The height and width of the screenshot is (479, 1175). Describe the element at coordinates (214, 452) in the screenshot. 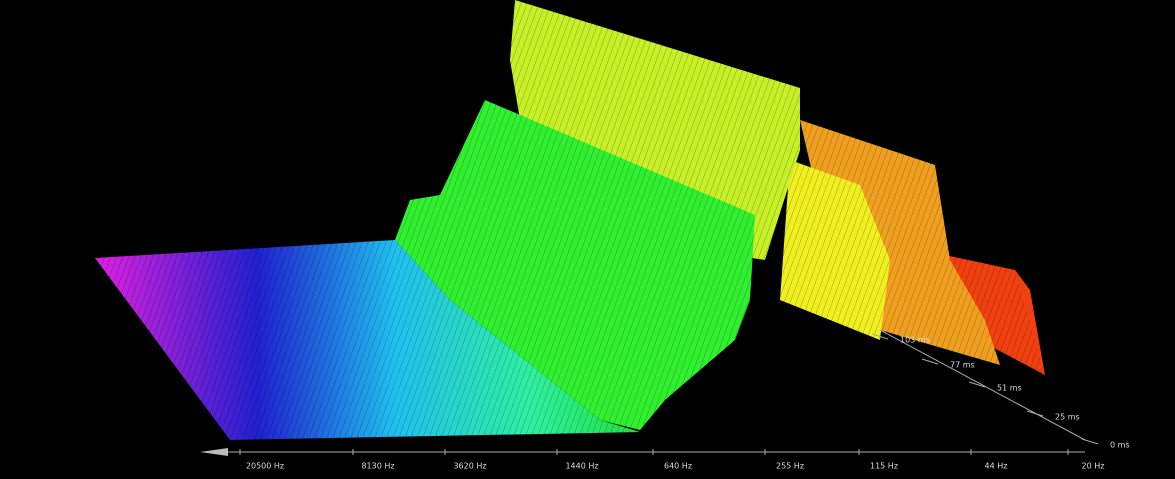

I see `axis-arrow` at that location.